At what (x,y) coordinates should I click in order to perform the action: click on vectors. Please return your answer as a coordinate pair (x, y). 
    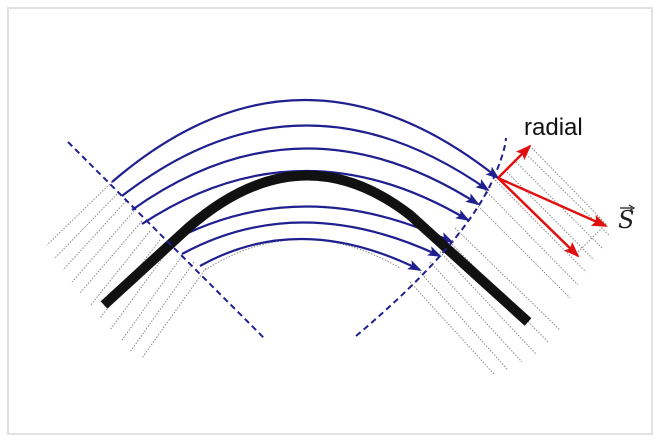
    Looking at the image, I should click on (552, 201).